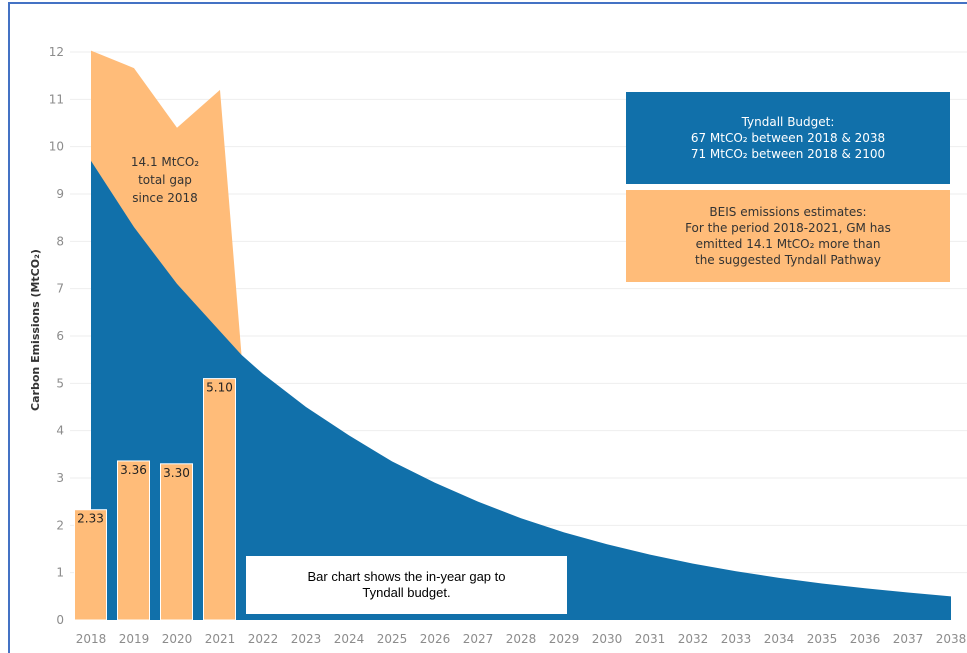 This screenshot has width=967, height=653. What do you see at coordinates (133, 540) in the screenshot?
I see `gap-bar-2019` at bounding box center [133, 540].